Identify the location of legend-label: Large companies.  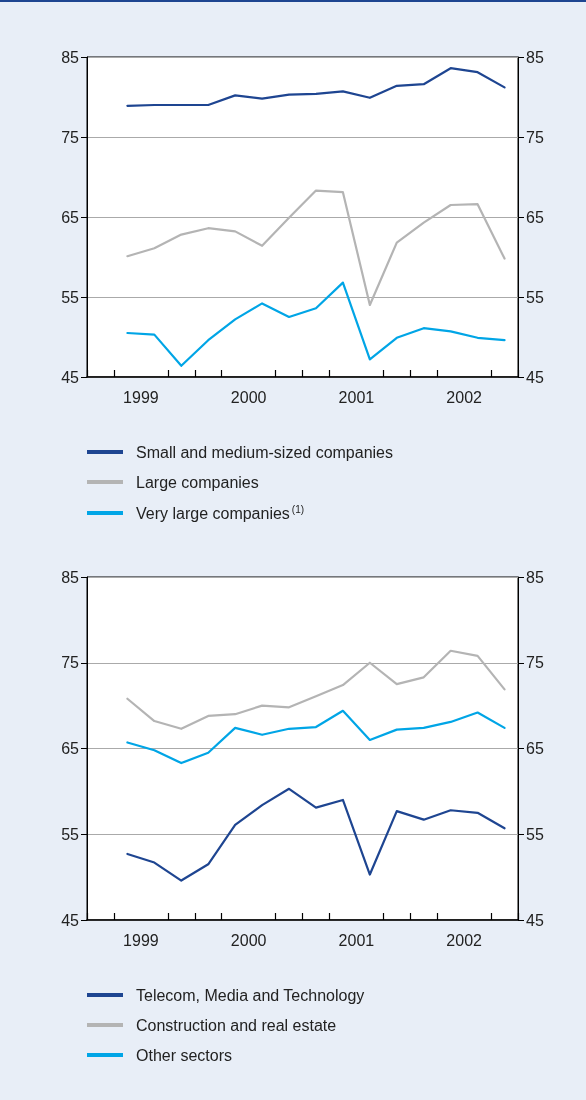
(197, 482).